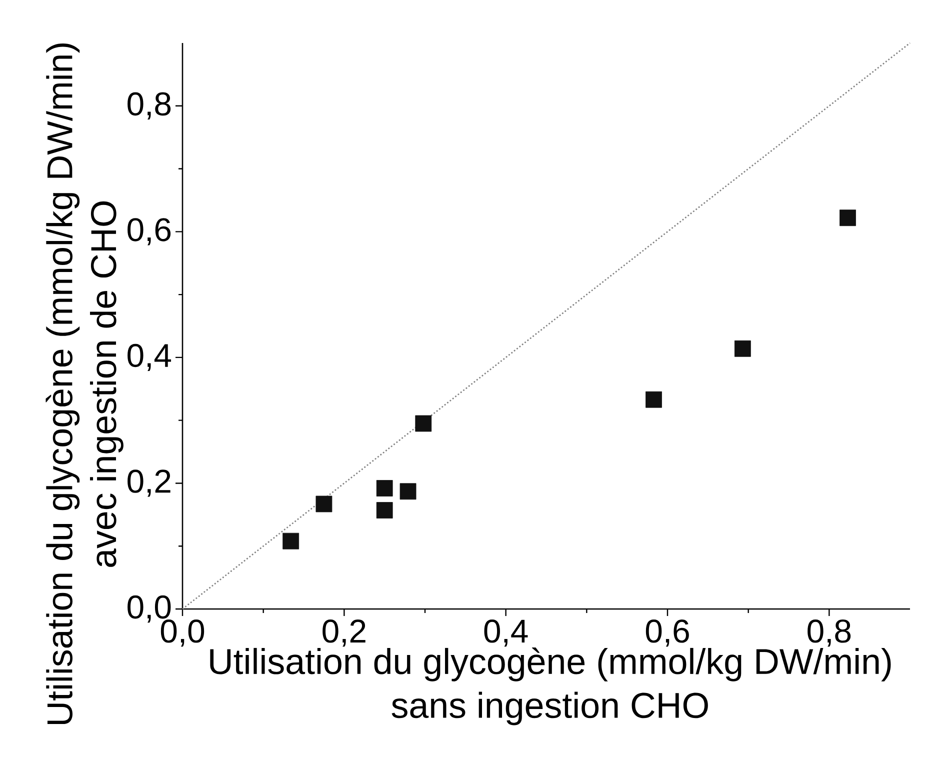  I want to click on x-axis-title: Utilisation du glycogène (mmol/kg DW/min) sans ingestion CHO, so click(550, 687).